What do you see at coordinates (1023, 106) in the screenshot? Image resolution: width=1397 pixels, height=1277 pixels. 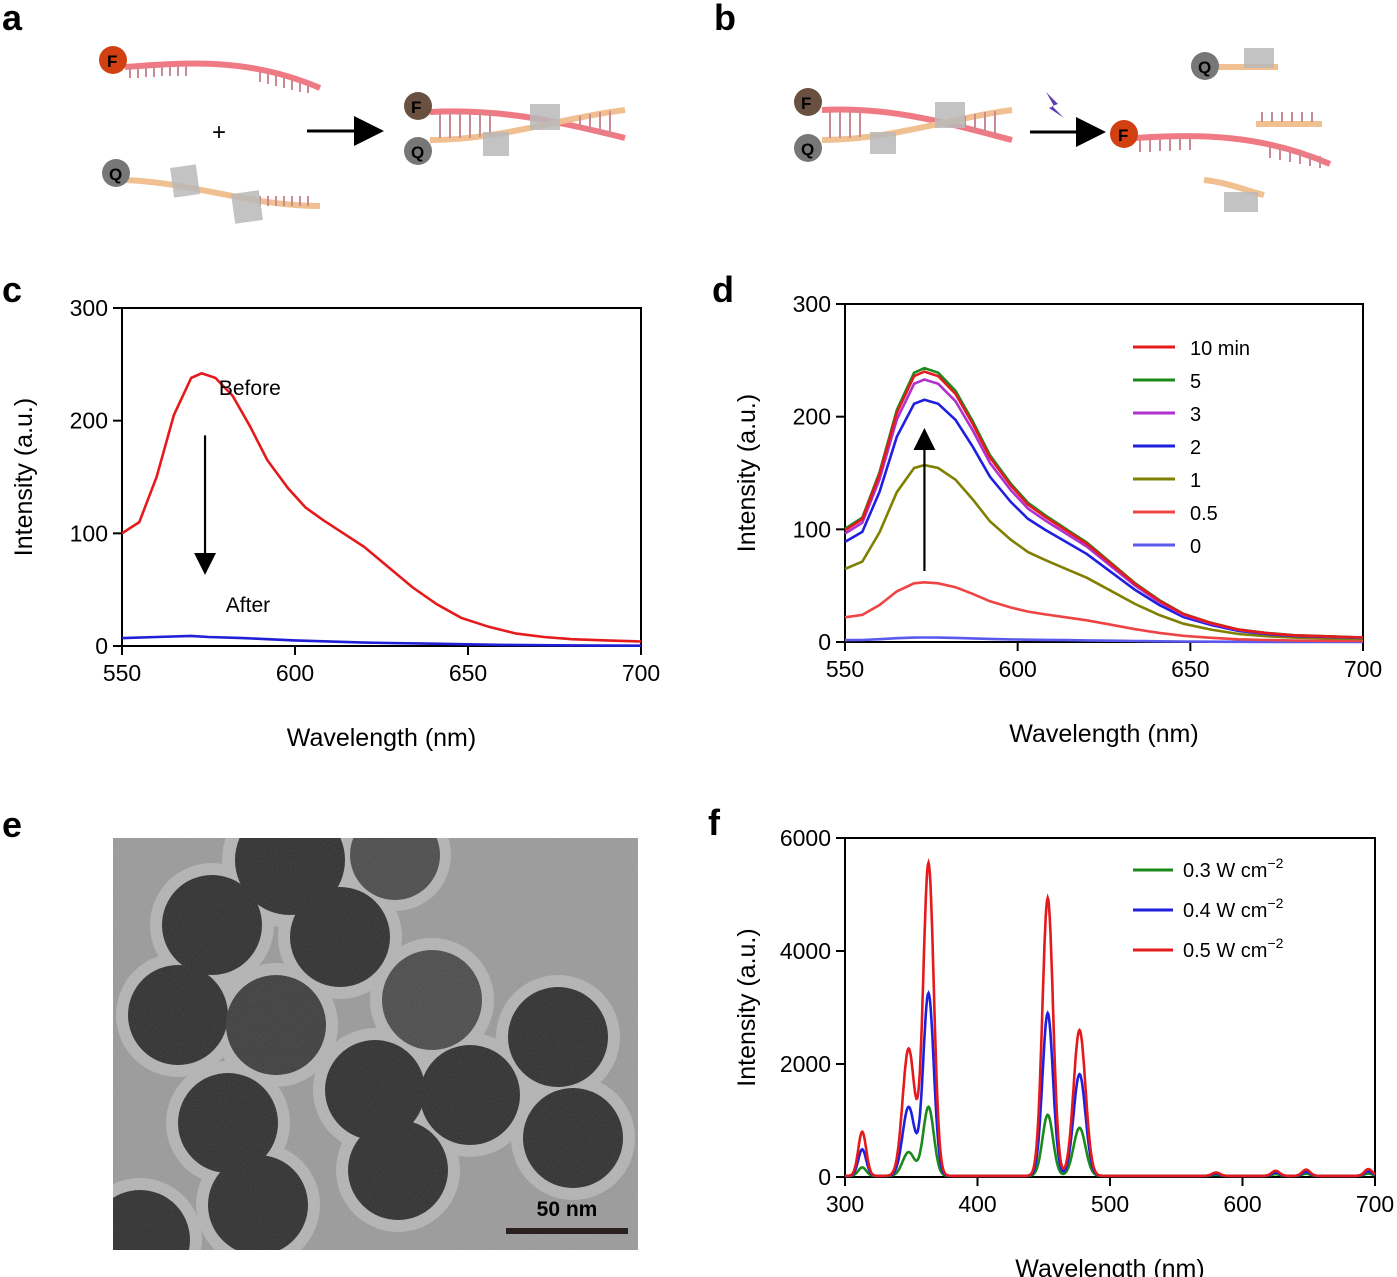 I see `panel-b: b F Q Q` at bounding box center [1023, 106].